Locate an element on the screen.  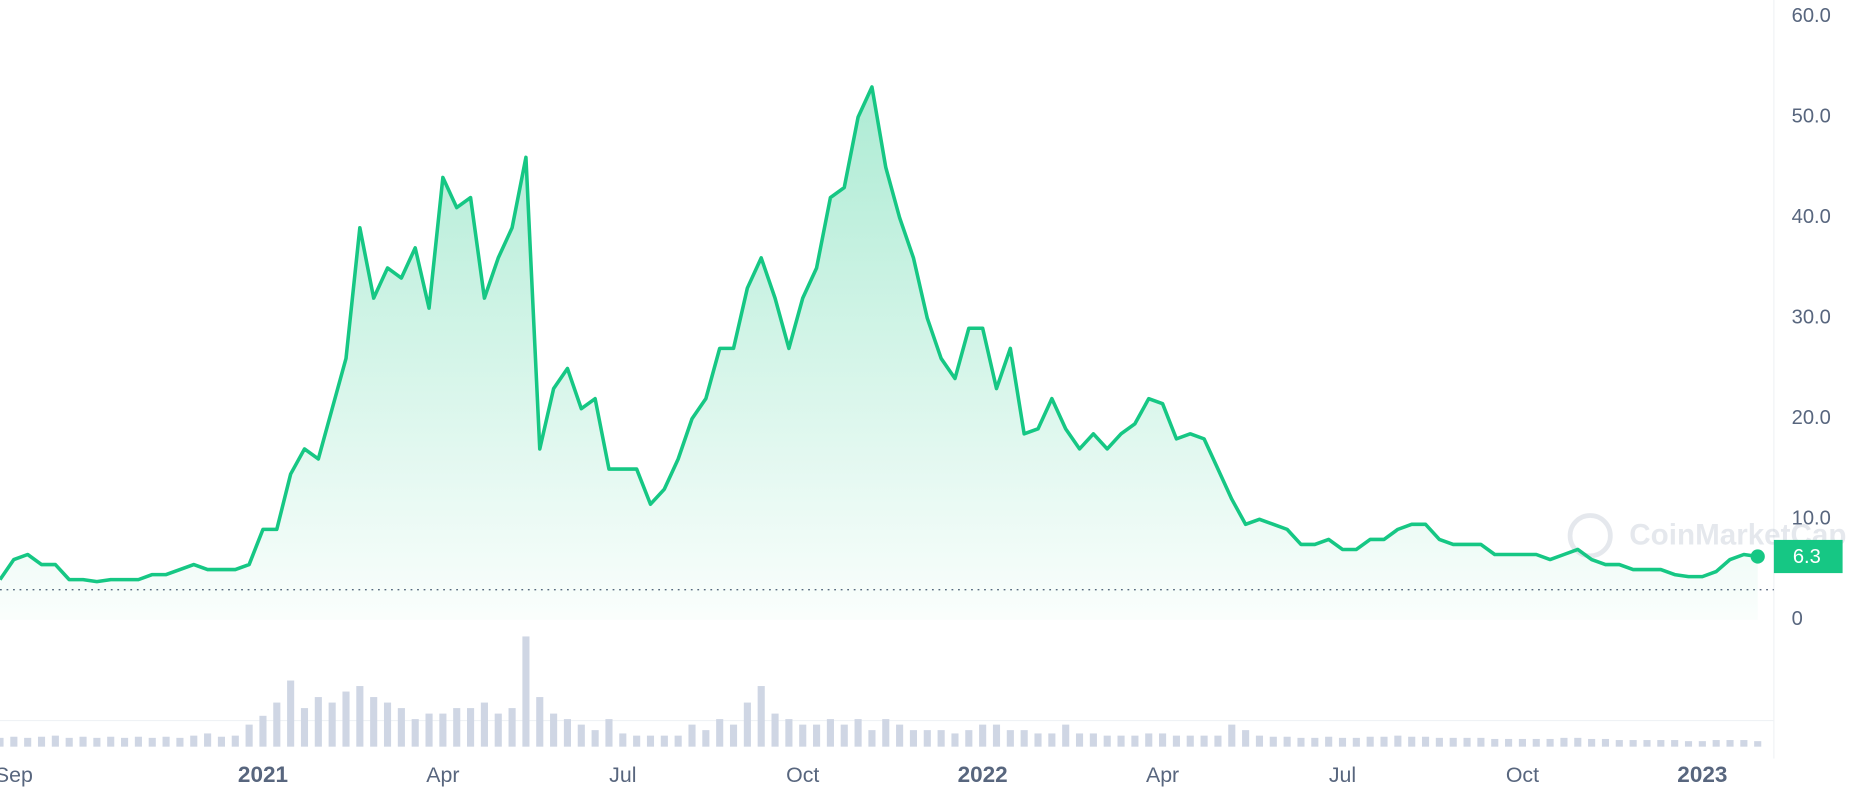
price-badge-label: 6.3 is located at coordinates (1807, 557).